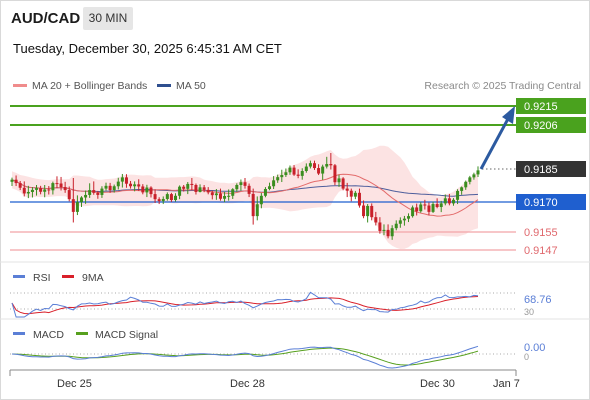 The image size is (590, 400). What do you see at coordinates (108, 18) in the screenshot?
I see `timeframe-badge: 30 MIN` at bounding box center [108, 18].